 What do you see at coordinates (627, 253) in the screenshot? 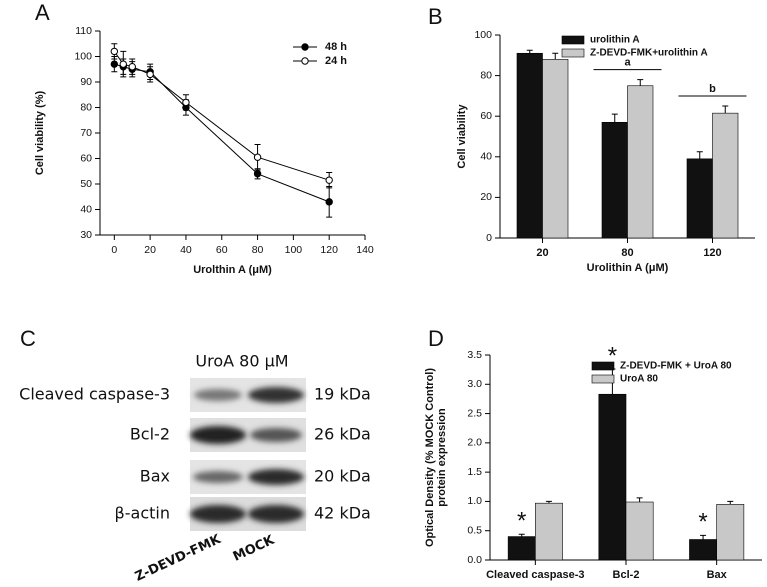
I see `x-tick-label: 80` at bounding box center [627, 253].